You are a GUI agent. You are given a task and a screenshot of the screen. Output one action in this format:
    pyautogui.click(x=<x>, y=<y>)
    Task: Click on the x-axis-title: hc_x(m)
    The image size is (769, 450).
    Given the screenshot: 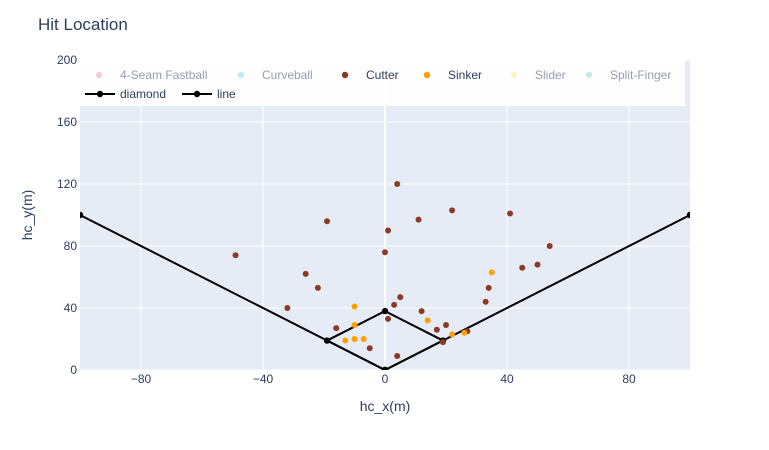 What is the action you would take?
    pyautogui.click(x=385, y=406)
    